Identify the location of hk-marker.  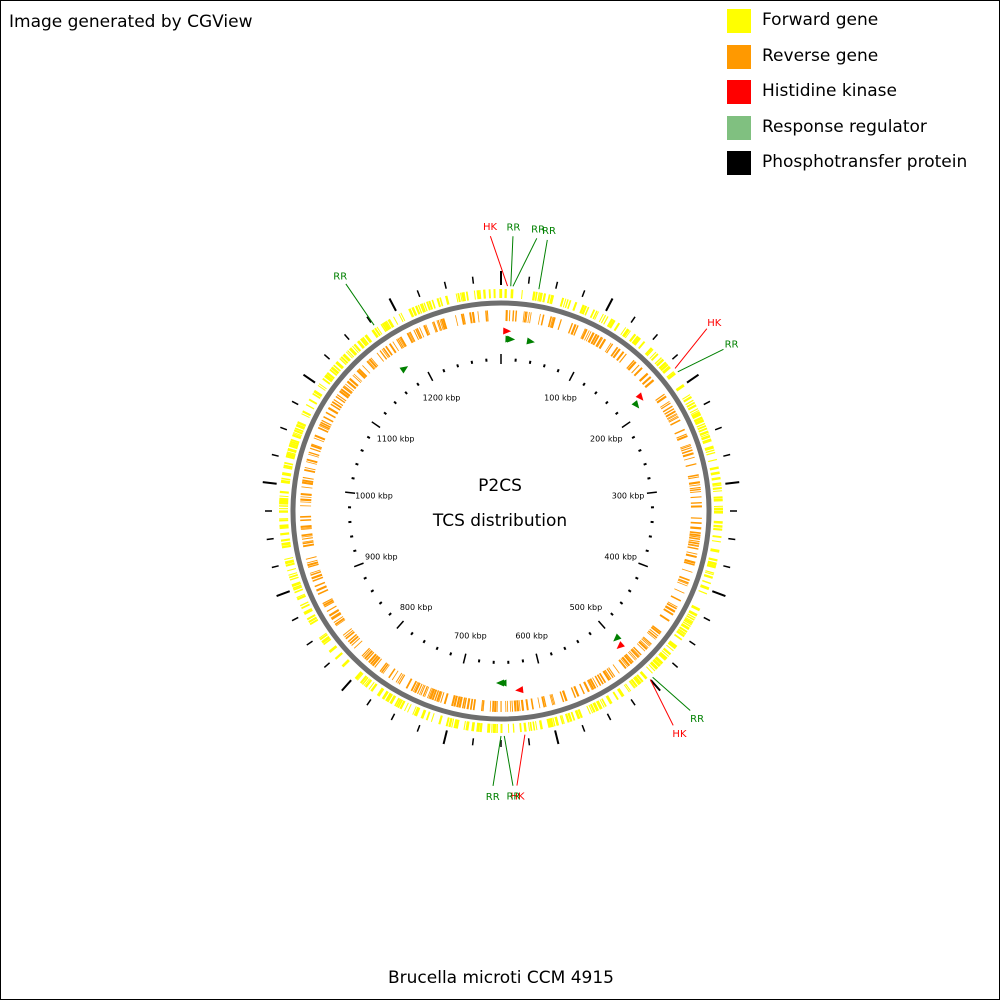
(639, 396).